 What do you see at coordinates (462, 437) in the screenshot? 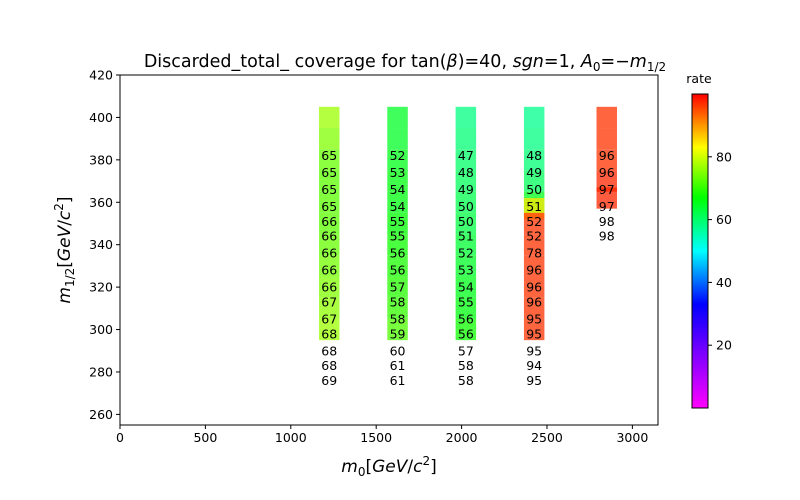
I see `x-tick-label: 2000` at bounding box center [462, 437].